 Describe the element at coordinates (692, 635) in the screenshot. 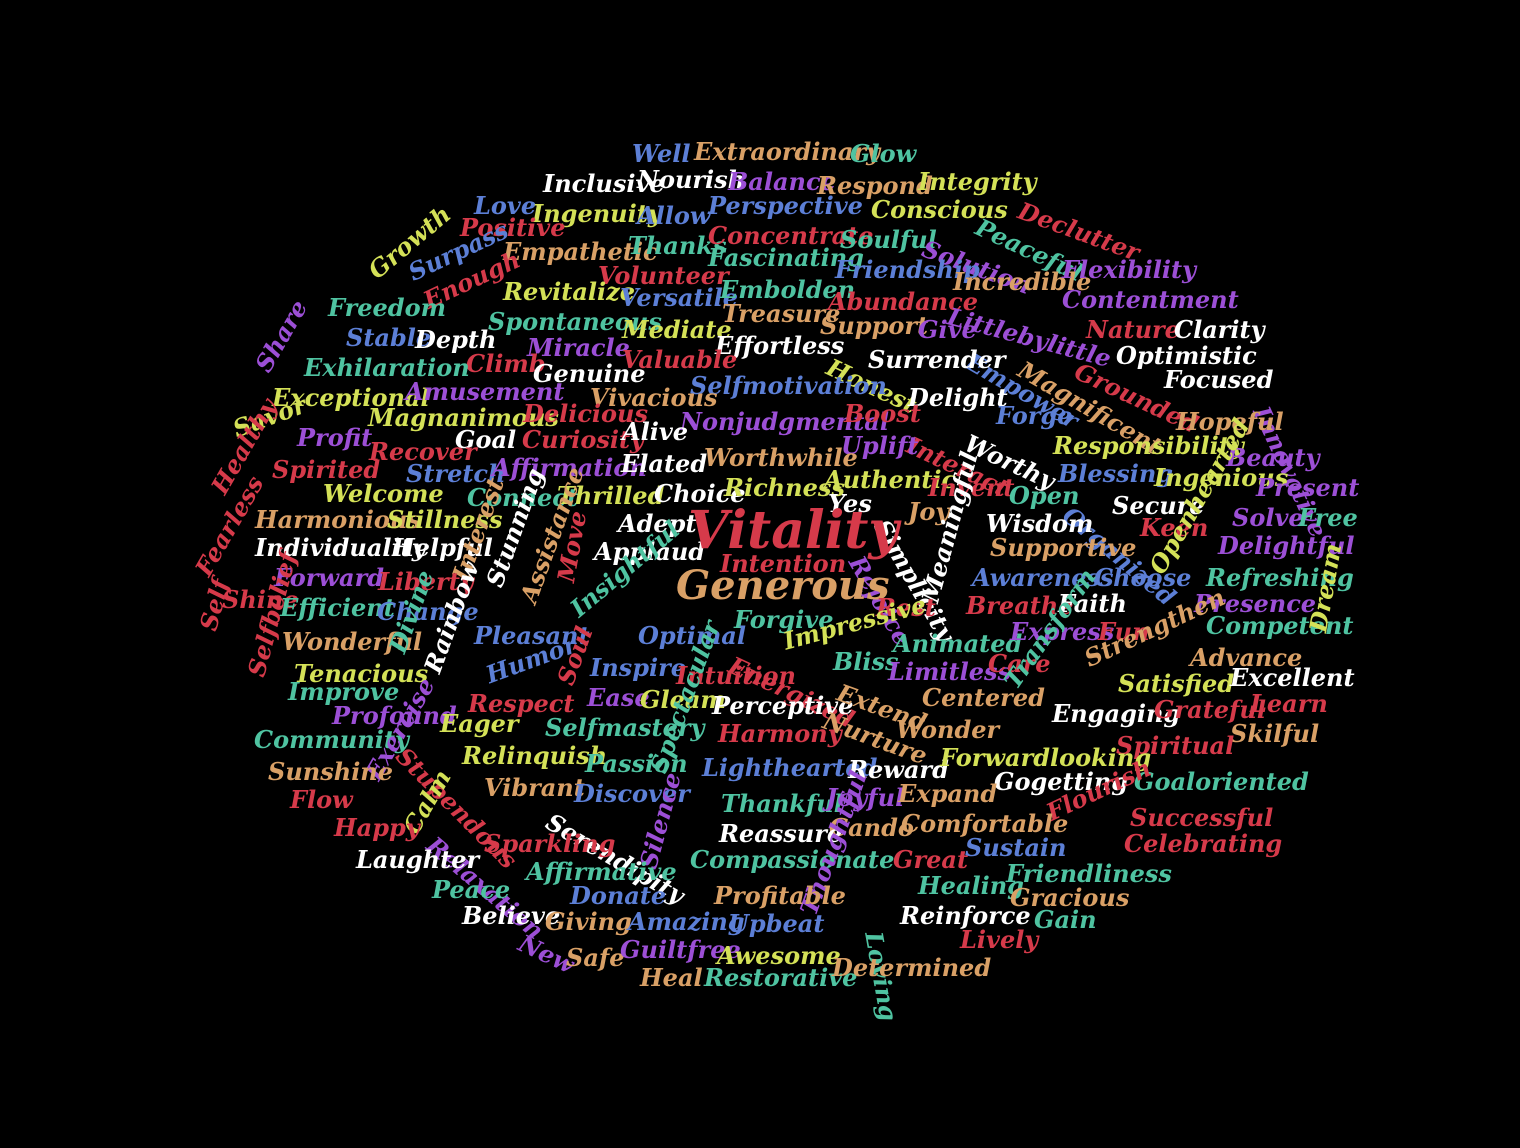

I see `word-optimal: Optimal` at that location.